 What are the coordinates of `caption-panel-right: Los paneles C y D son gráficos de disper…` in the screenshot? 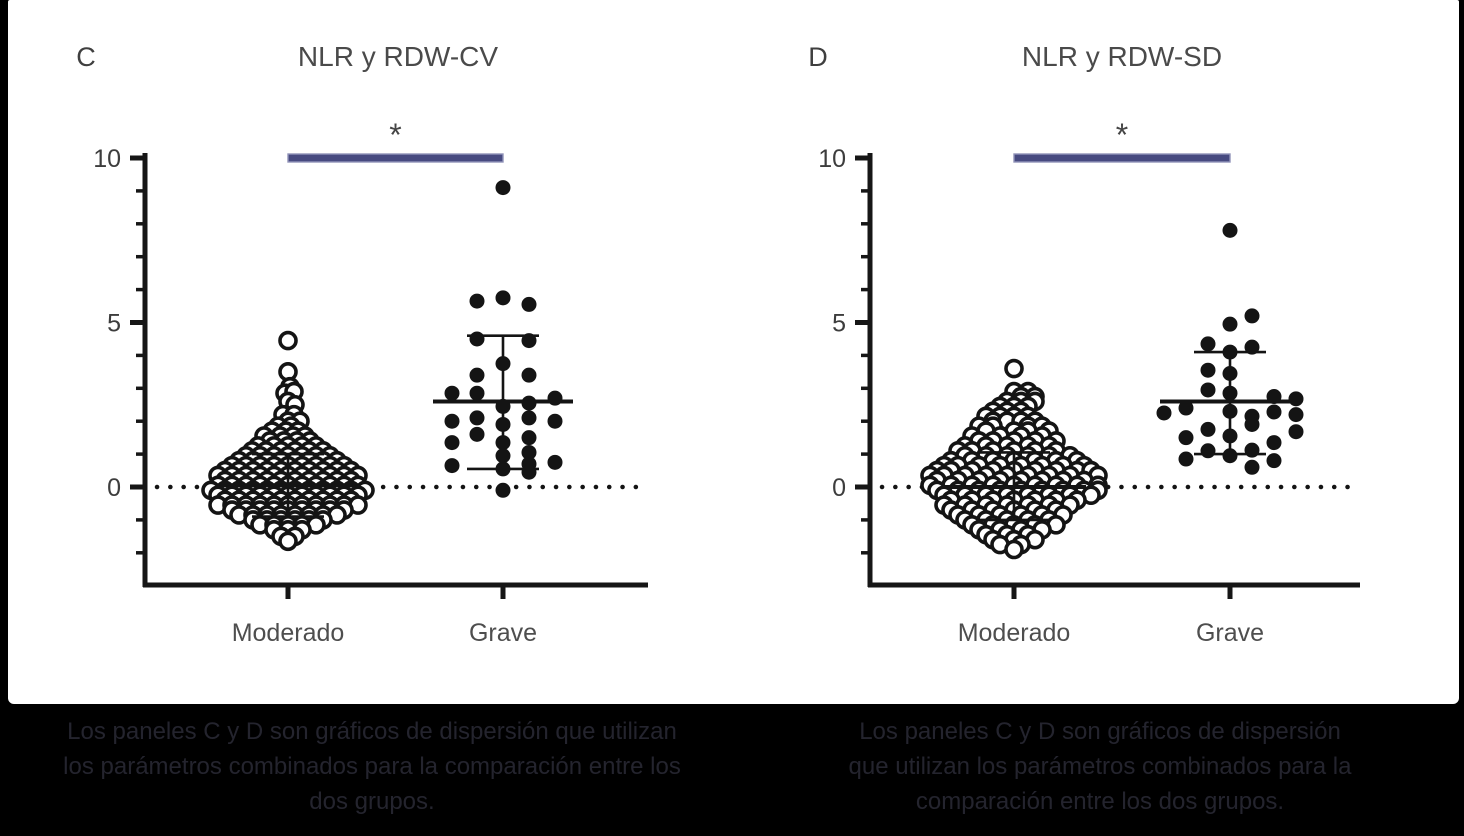 It's located at (1100, 766).